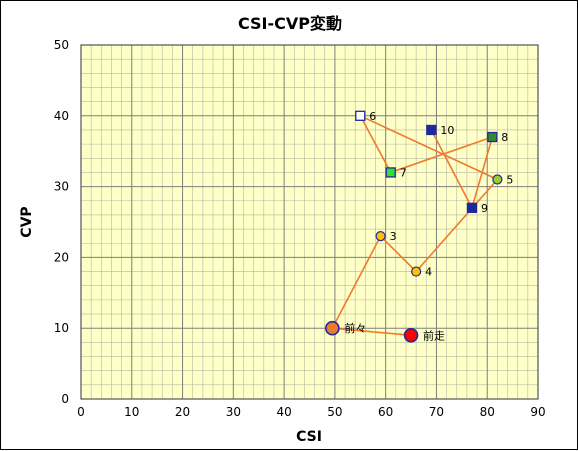 The height and width of the screenshot is (451, 578). What do you see at coordinates (484, 208) in the screenshot?
I see `data-label: 9` at bounding box center [484, 208].